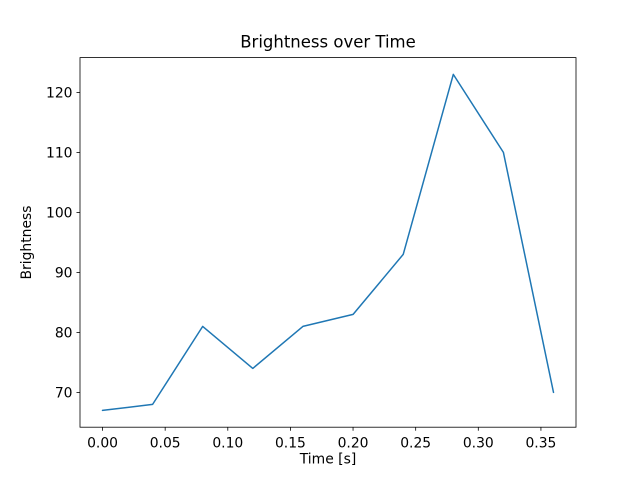  What do you see at coordinates (415, 444) in the screenshot?
I see `x-tick-label: 0.25` at bounding box center [415, 444].